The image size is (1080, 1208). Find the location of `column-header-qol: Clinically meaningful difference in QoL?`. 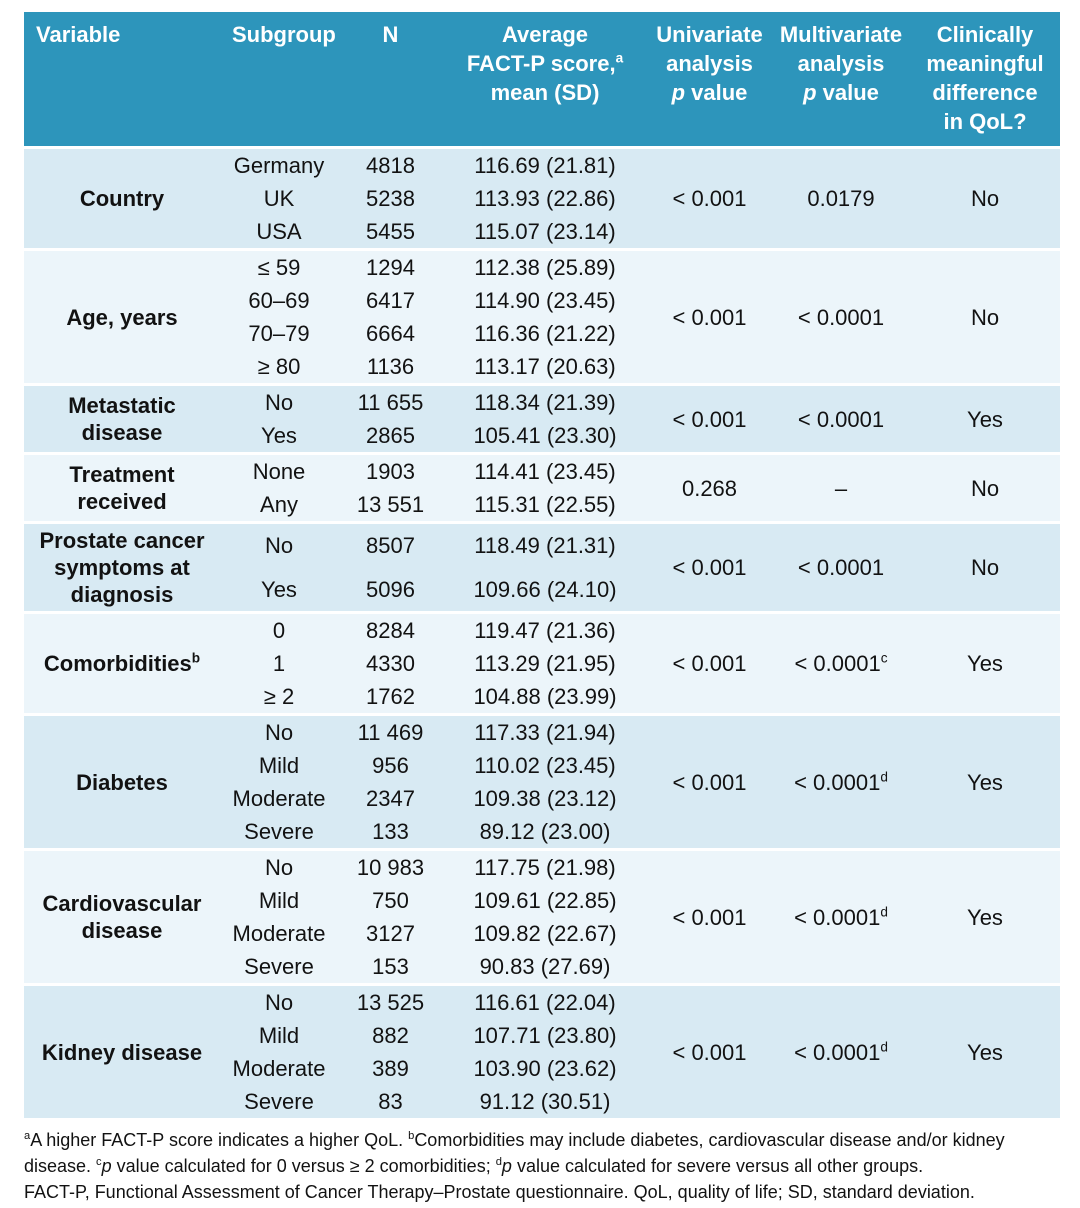

column-header-qol: Clinically meaningful difference in QoL? is located at coordinates (985, 80).